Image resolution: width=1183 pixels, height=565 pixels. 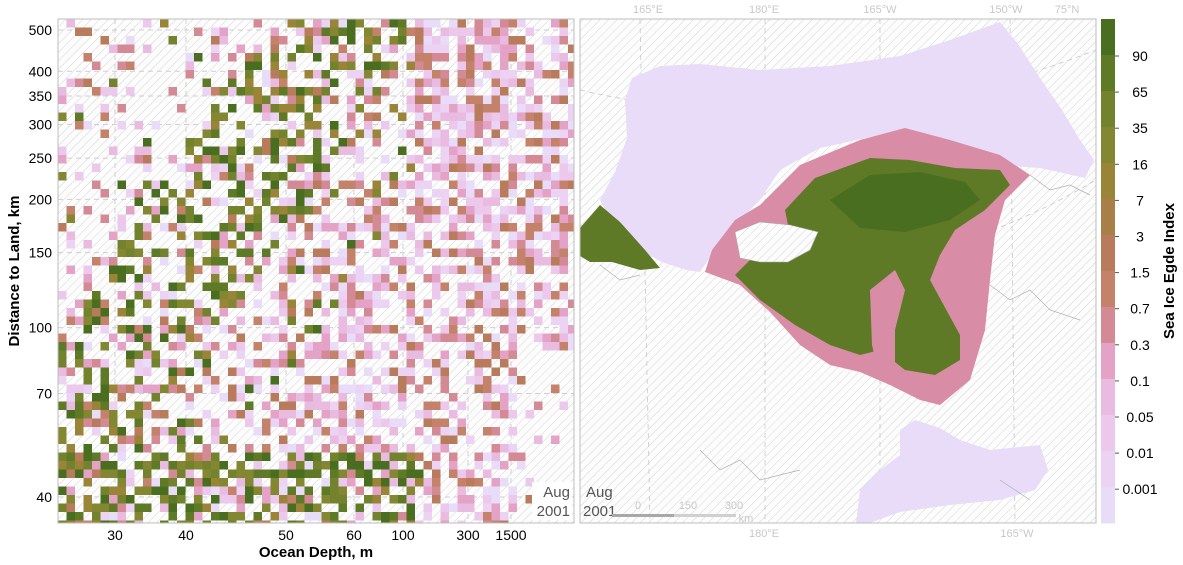 I want to click on y-tick-label: 40, so click(x=44, y=497).